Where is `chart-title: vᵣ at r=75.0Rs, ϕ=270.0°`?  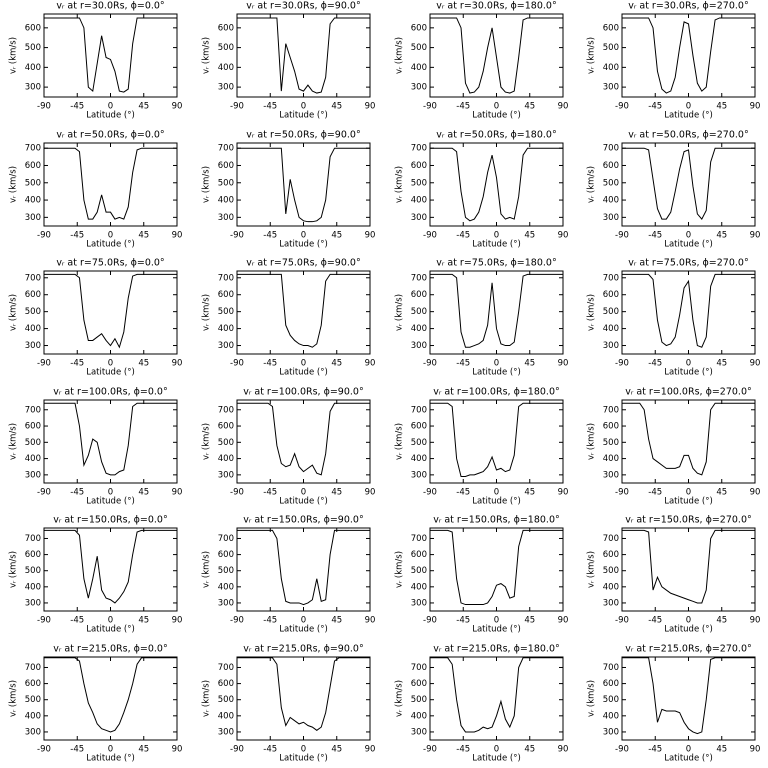 chart-title: vᵣ at r=75.0Rs, ϕ=270.0° is located at coordinates (688, 263).